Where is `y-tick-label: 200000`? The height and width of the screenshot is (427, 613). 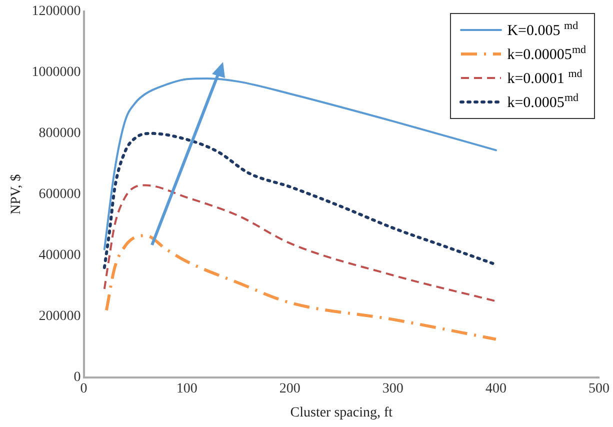
y-tick-label: 200000 is located at coordinates (59, 316).